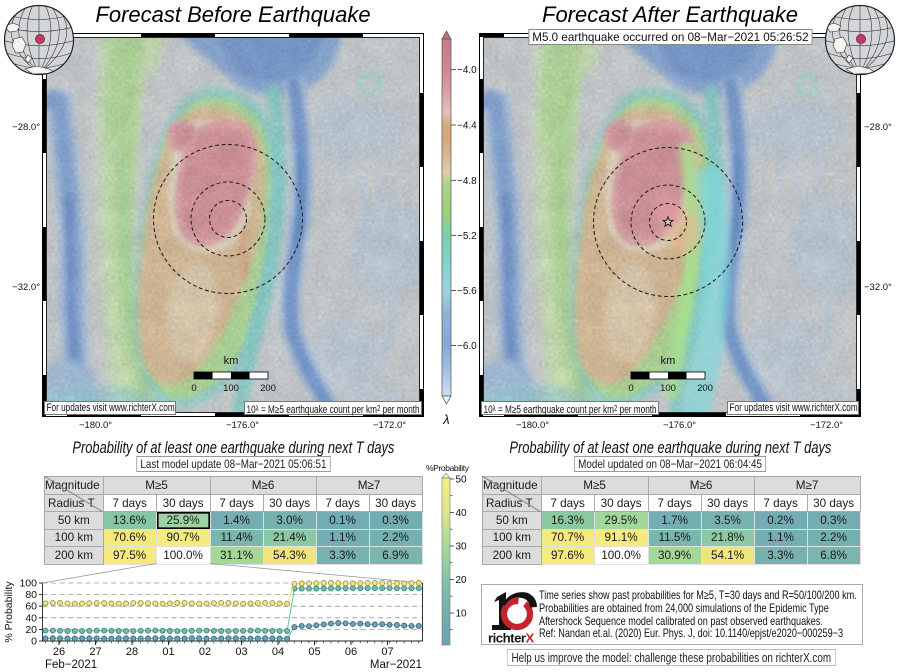  What do you see at coordinates (278, 652) in the screenshot?
I see `svg-text: 04` at bounding box center [278, 652].